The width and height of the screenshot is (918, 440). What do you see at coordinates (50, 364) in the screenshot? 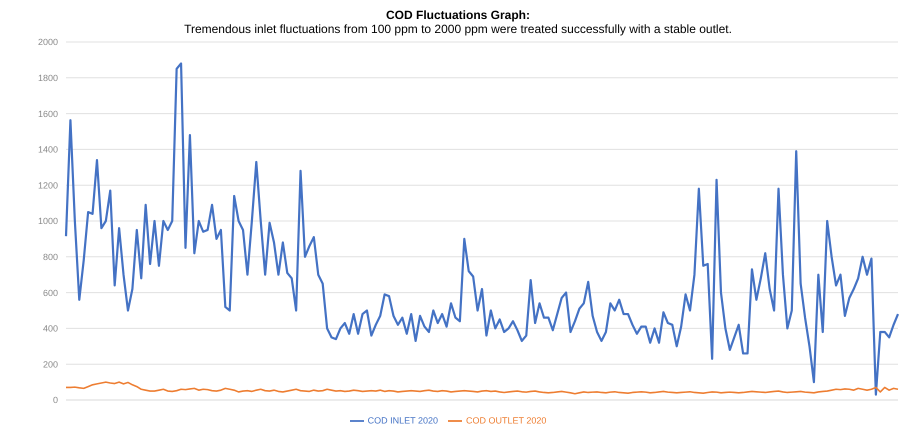
I see `y-tick-label: 200` at bounding box center [50, 364].